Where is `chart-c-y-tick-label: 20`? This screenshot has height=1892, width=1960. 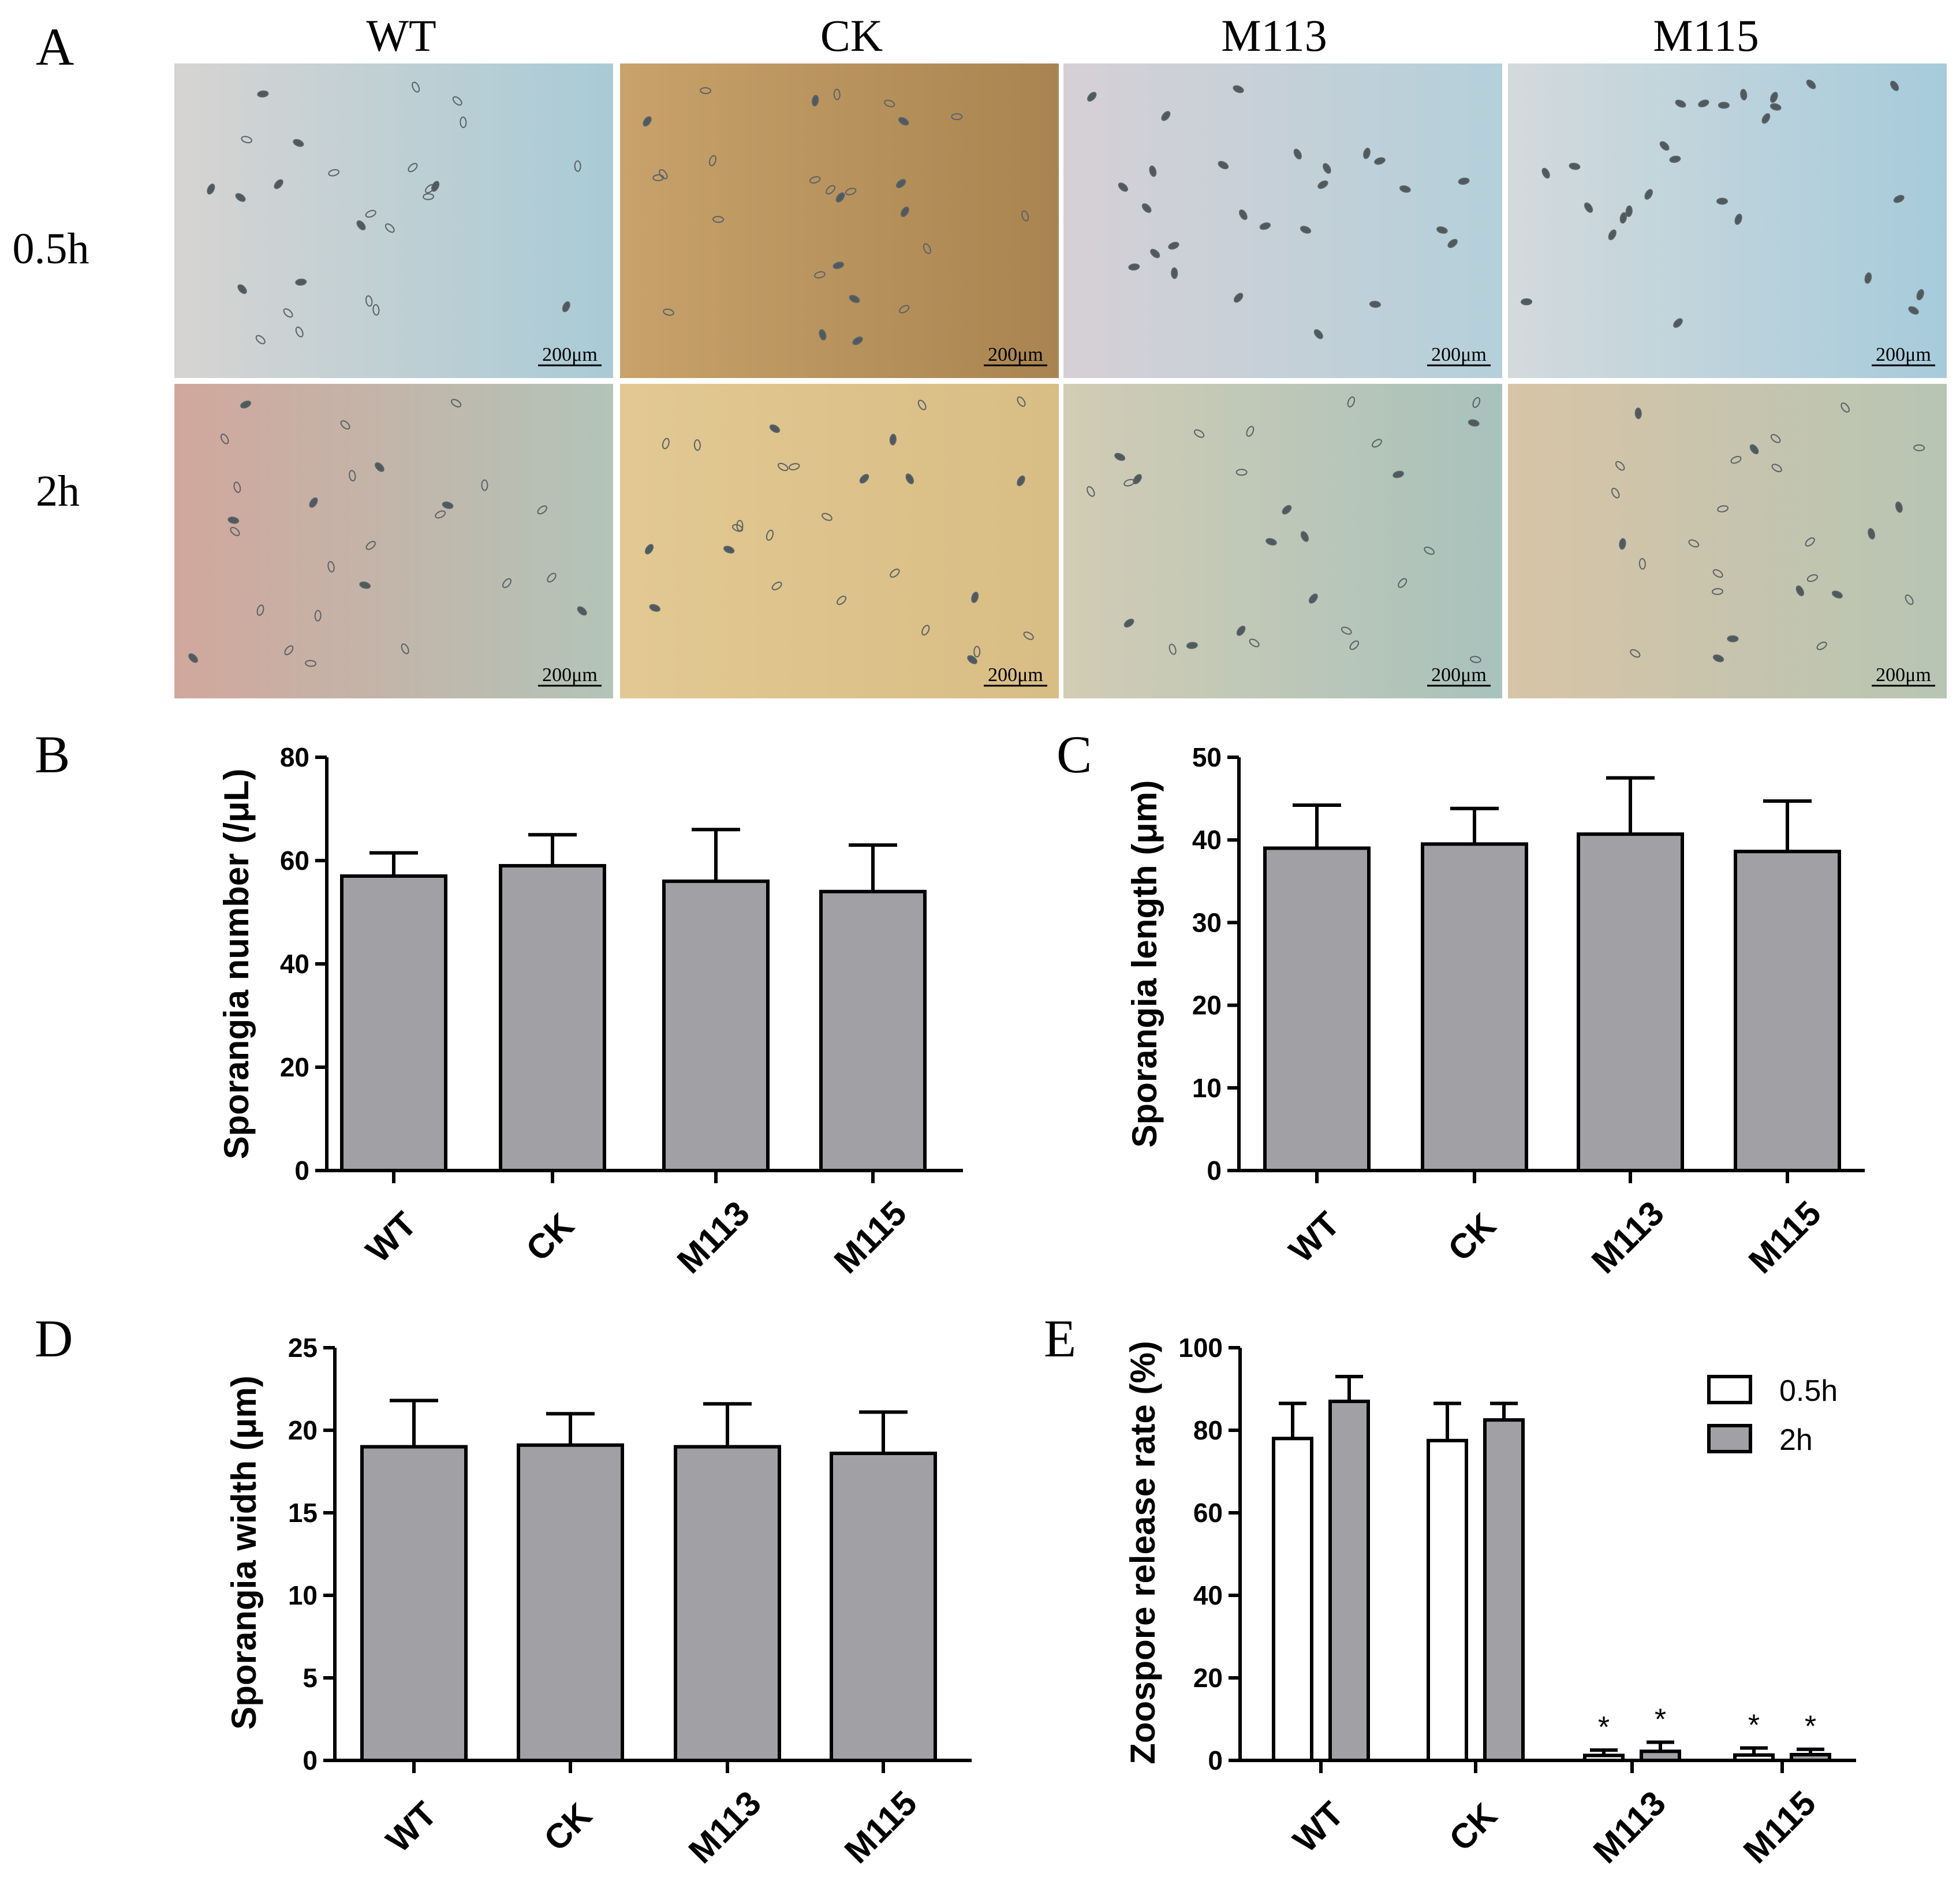 chart-c-y-tick-label: 20 is located at coordinates (1207, 1005).